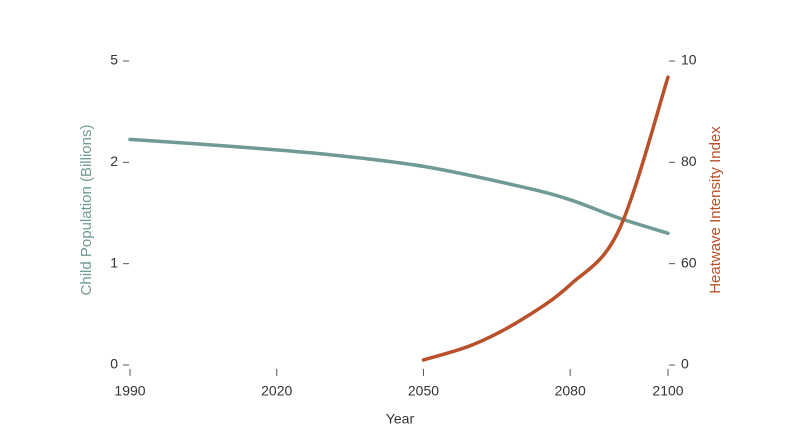 This screenshot has width=800, height=447. I want to click on y-tick-label: 1, so click(114, 262).